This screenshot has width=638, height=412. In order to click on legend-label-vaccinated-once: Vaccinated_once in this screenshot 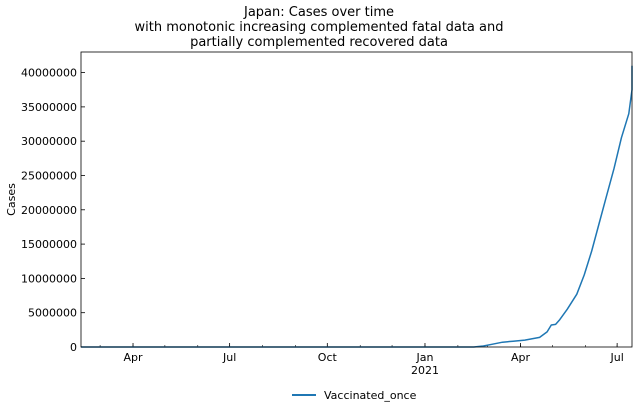, I will do `click(370, 395)`.